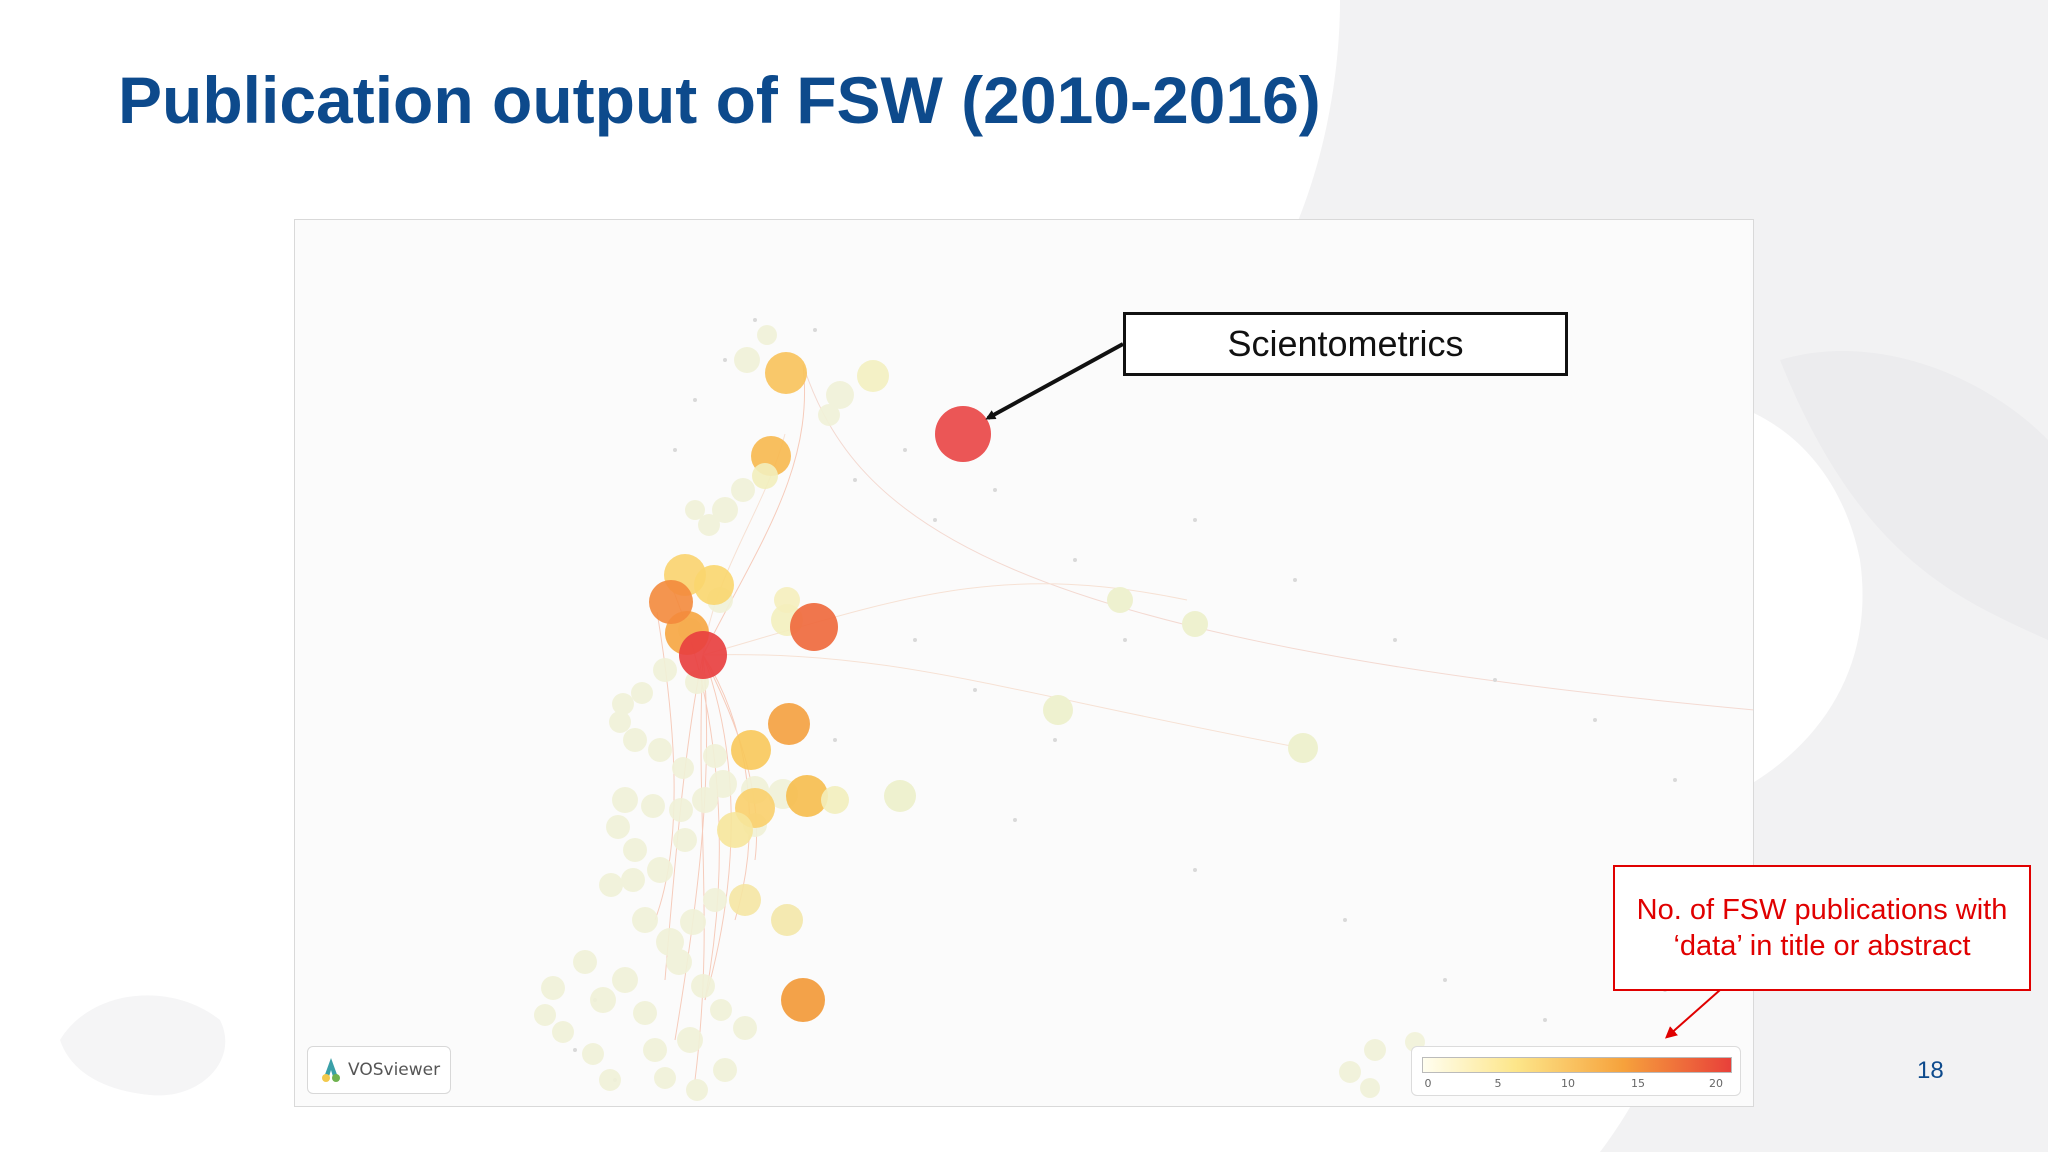  Describe the element at coordinates (769, 687) in the screenshot. I see `network-nodes-colored` at that location.